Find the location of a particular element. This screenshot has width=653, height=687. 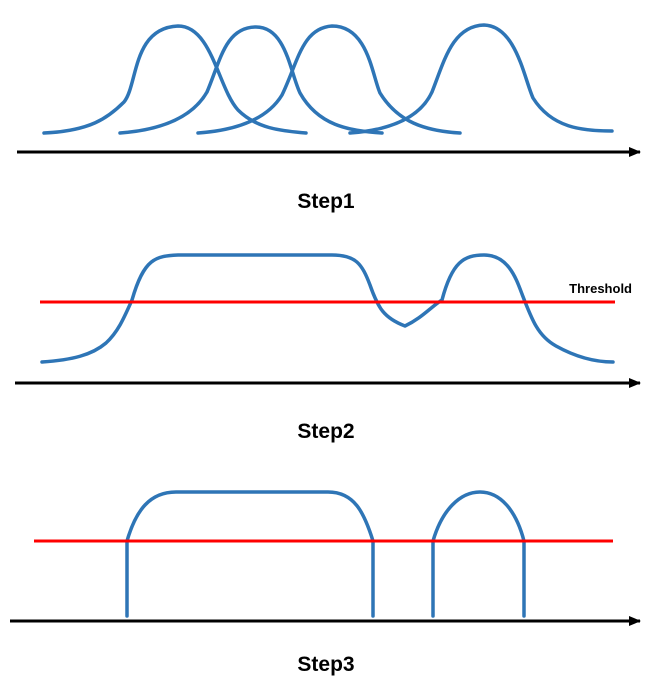

step2-threshold-label: Threshold is located at coordinates (600, 288).